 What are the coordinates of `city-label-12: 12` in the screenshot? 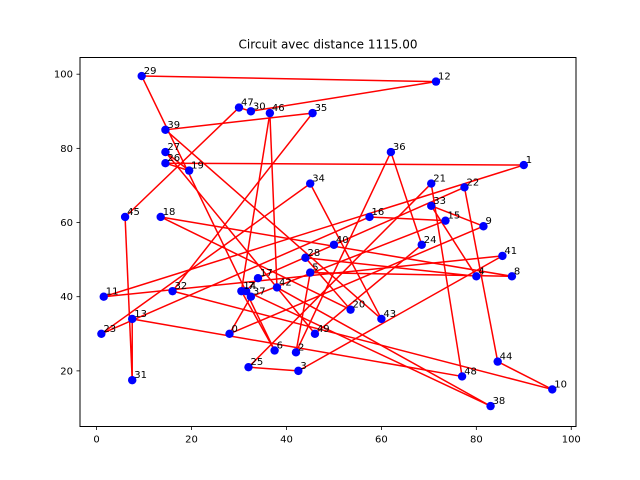 It's located at (444, 77).